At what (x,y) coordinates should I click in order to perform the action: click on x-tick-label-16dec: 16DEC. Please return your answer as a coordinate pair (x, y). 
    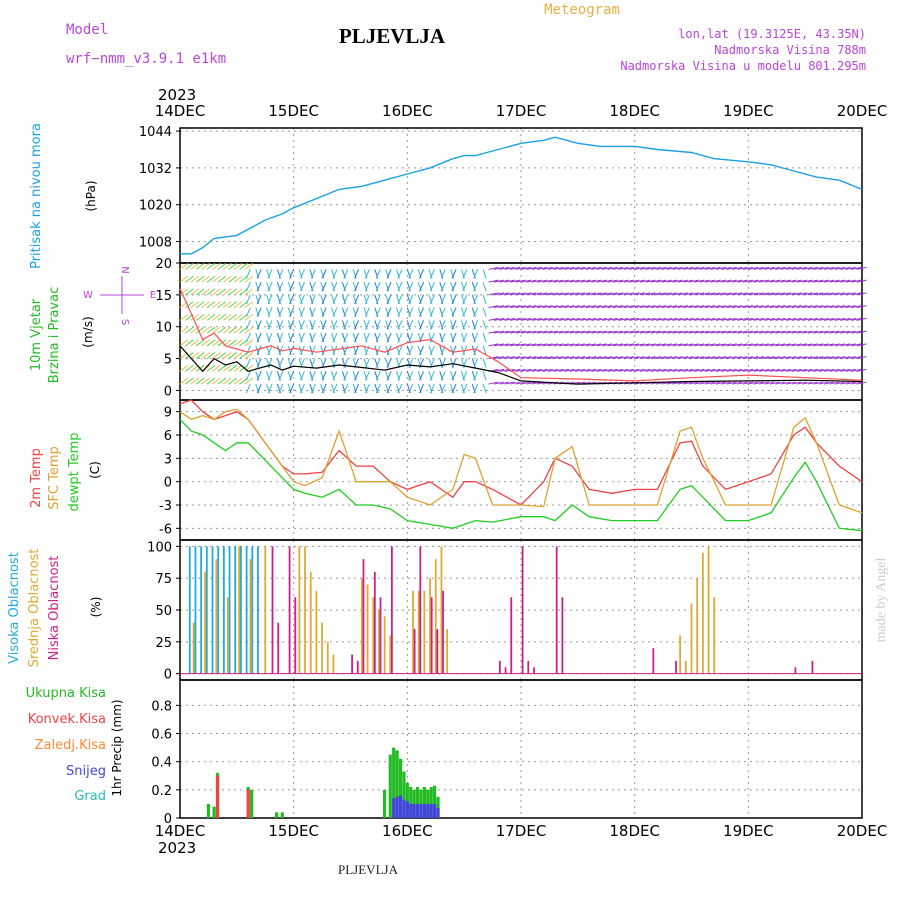
    Looking at the image, I should click on (407, 831).